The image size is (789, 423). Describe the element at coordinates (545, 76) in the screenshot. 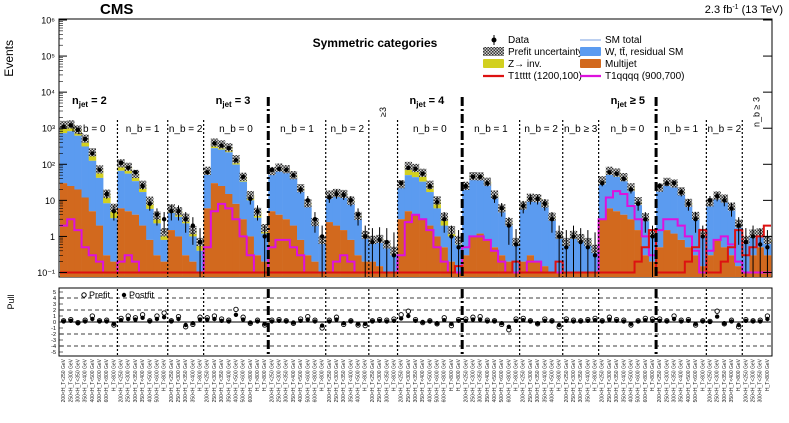

I see `legend-label: T1tttt (1200,100)` at that location.